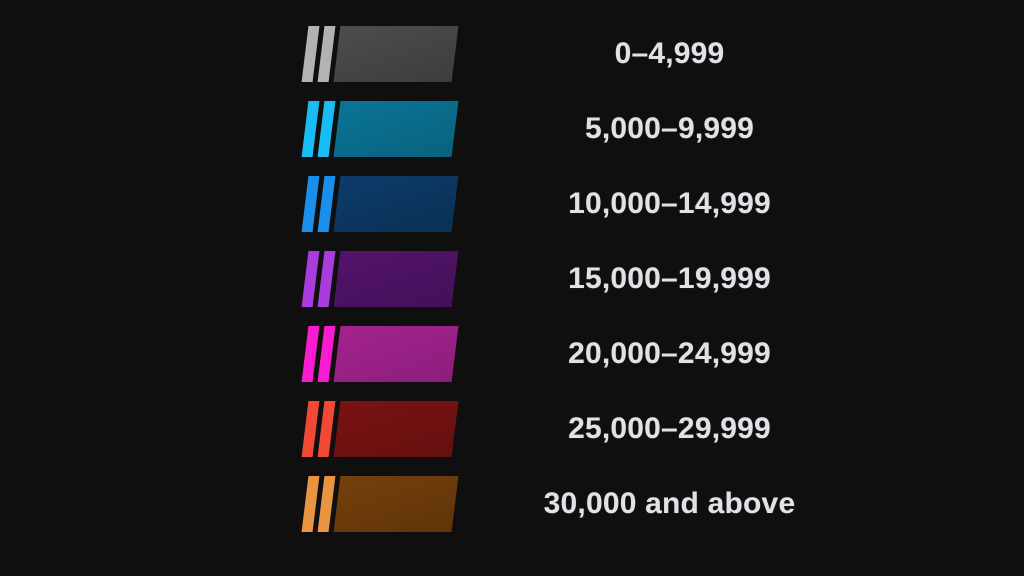  I want to click on legend-row: 20,000–24,999, so click(512, 354).